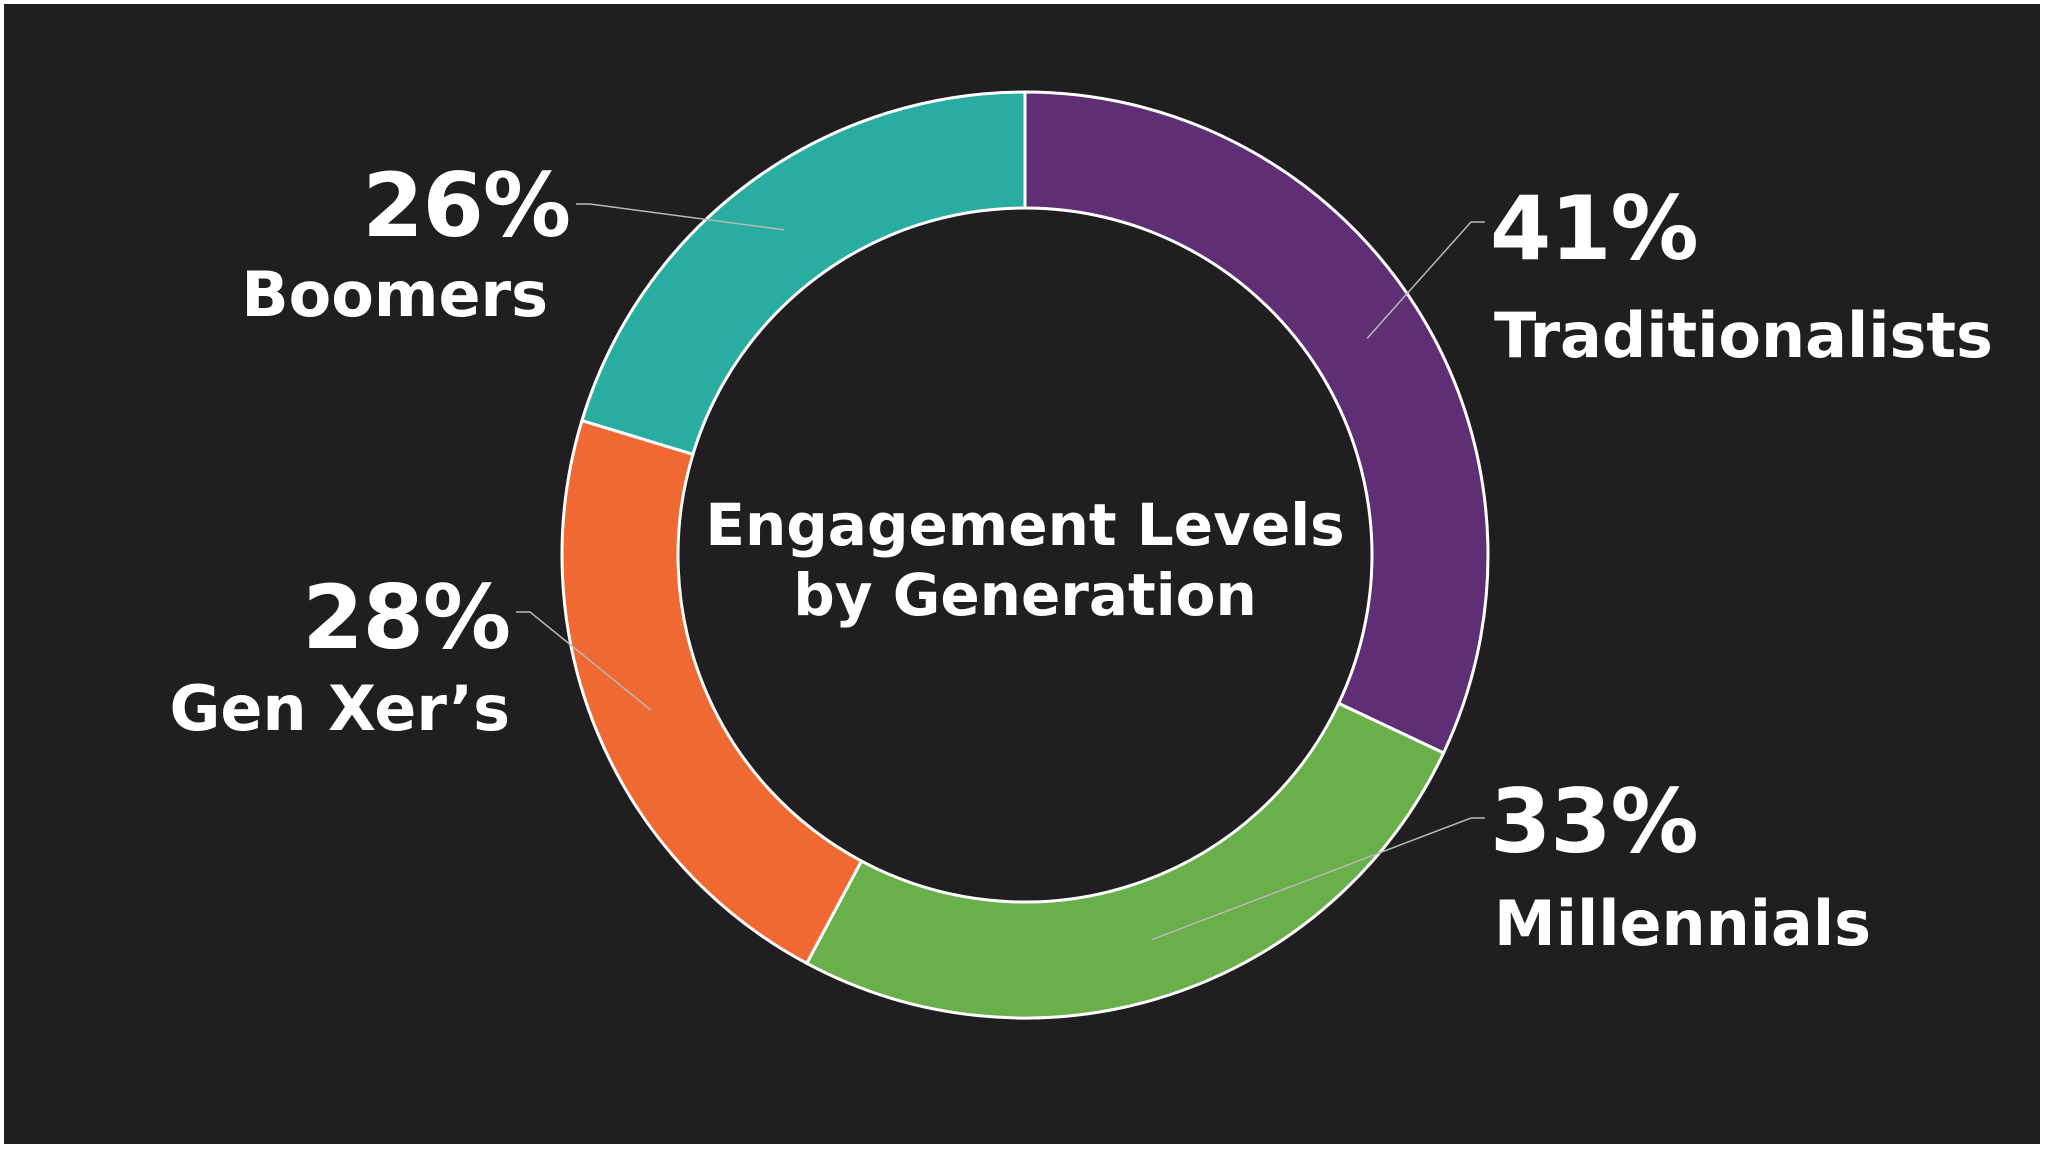  I want to click on data-label-traditionalists-name: Traditionalists, so click(1743, 335).